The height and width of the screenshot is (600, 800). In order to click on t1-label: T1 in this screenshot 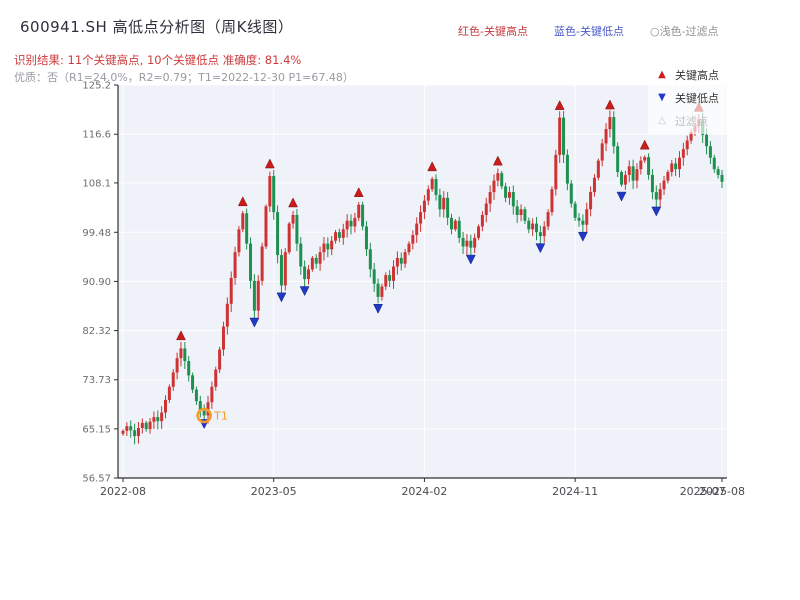, I will do `click(220, 416)`.